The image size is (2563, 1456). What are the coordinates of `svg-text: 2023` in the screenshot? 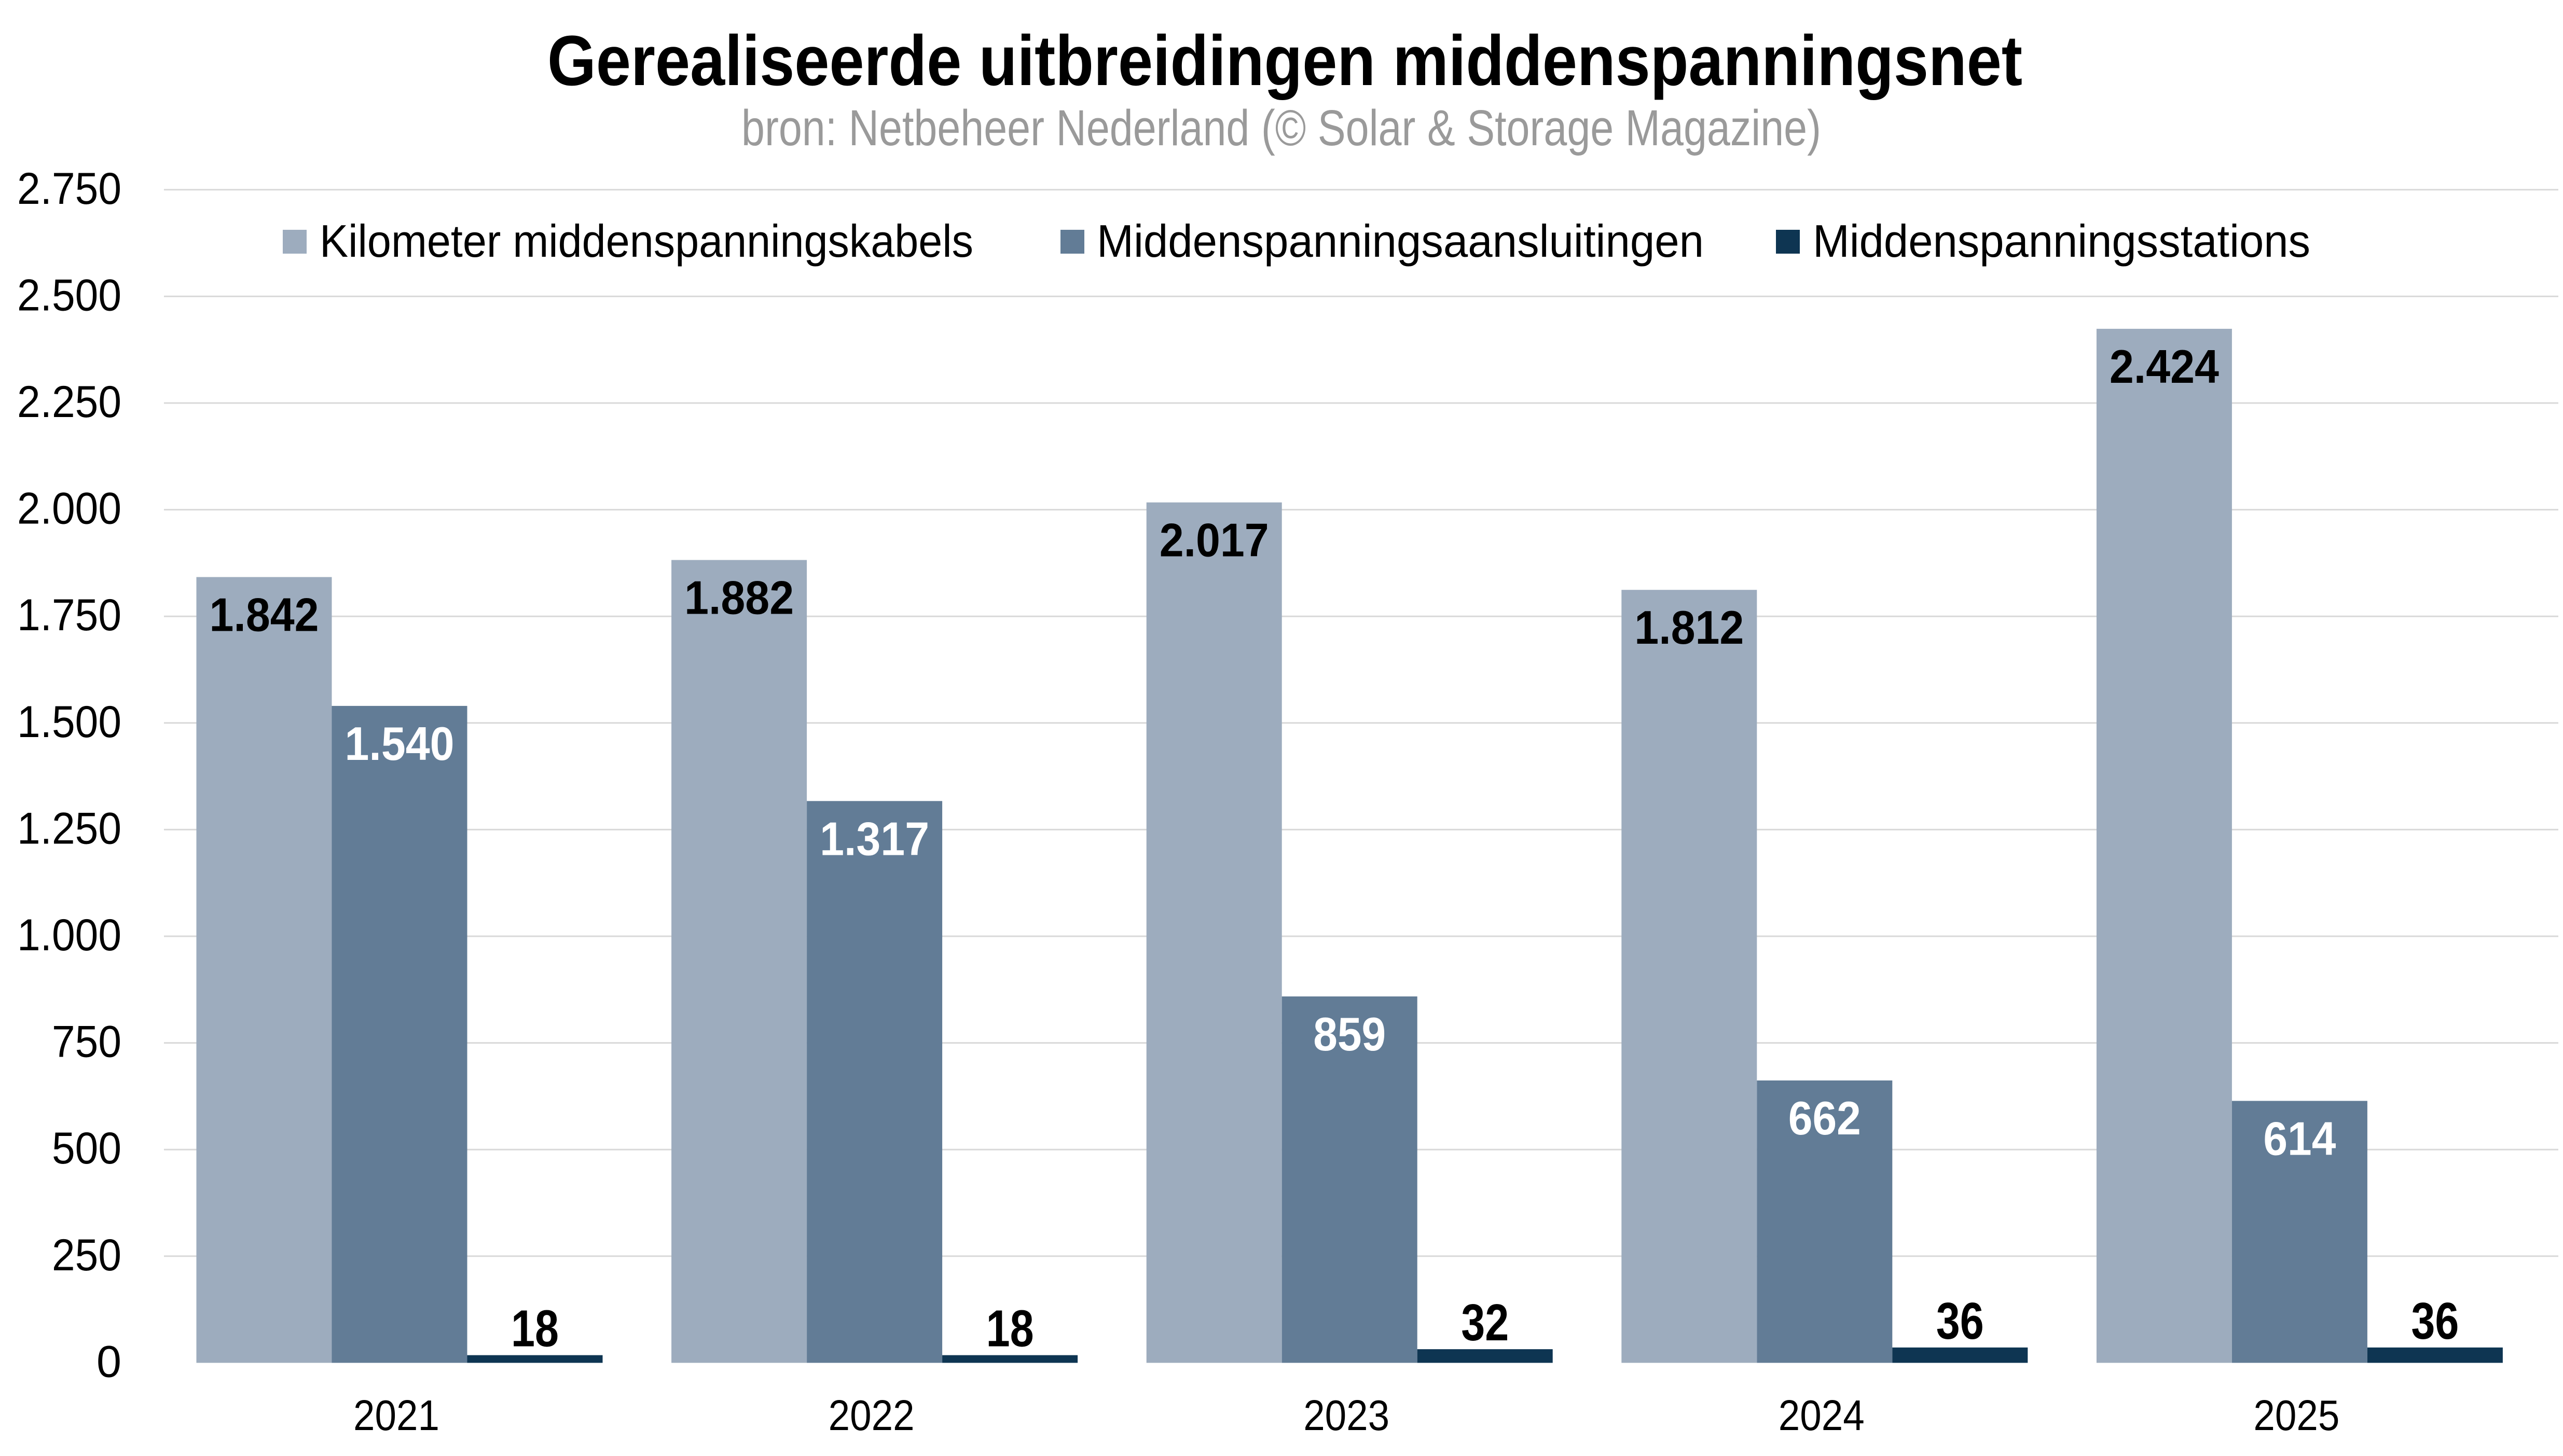 It's located at (1346, 1415).